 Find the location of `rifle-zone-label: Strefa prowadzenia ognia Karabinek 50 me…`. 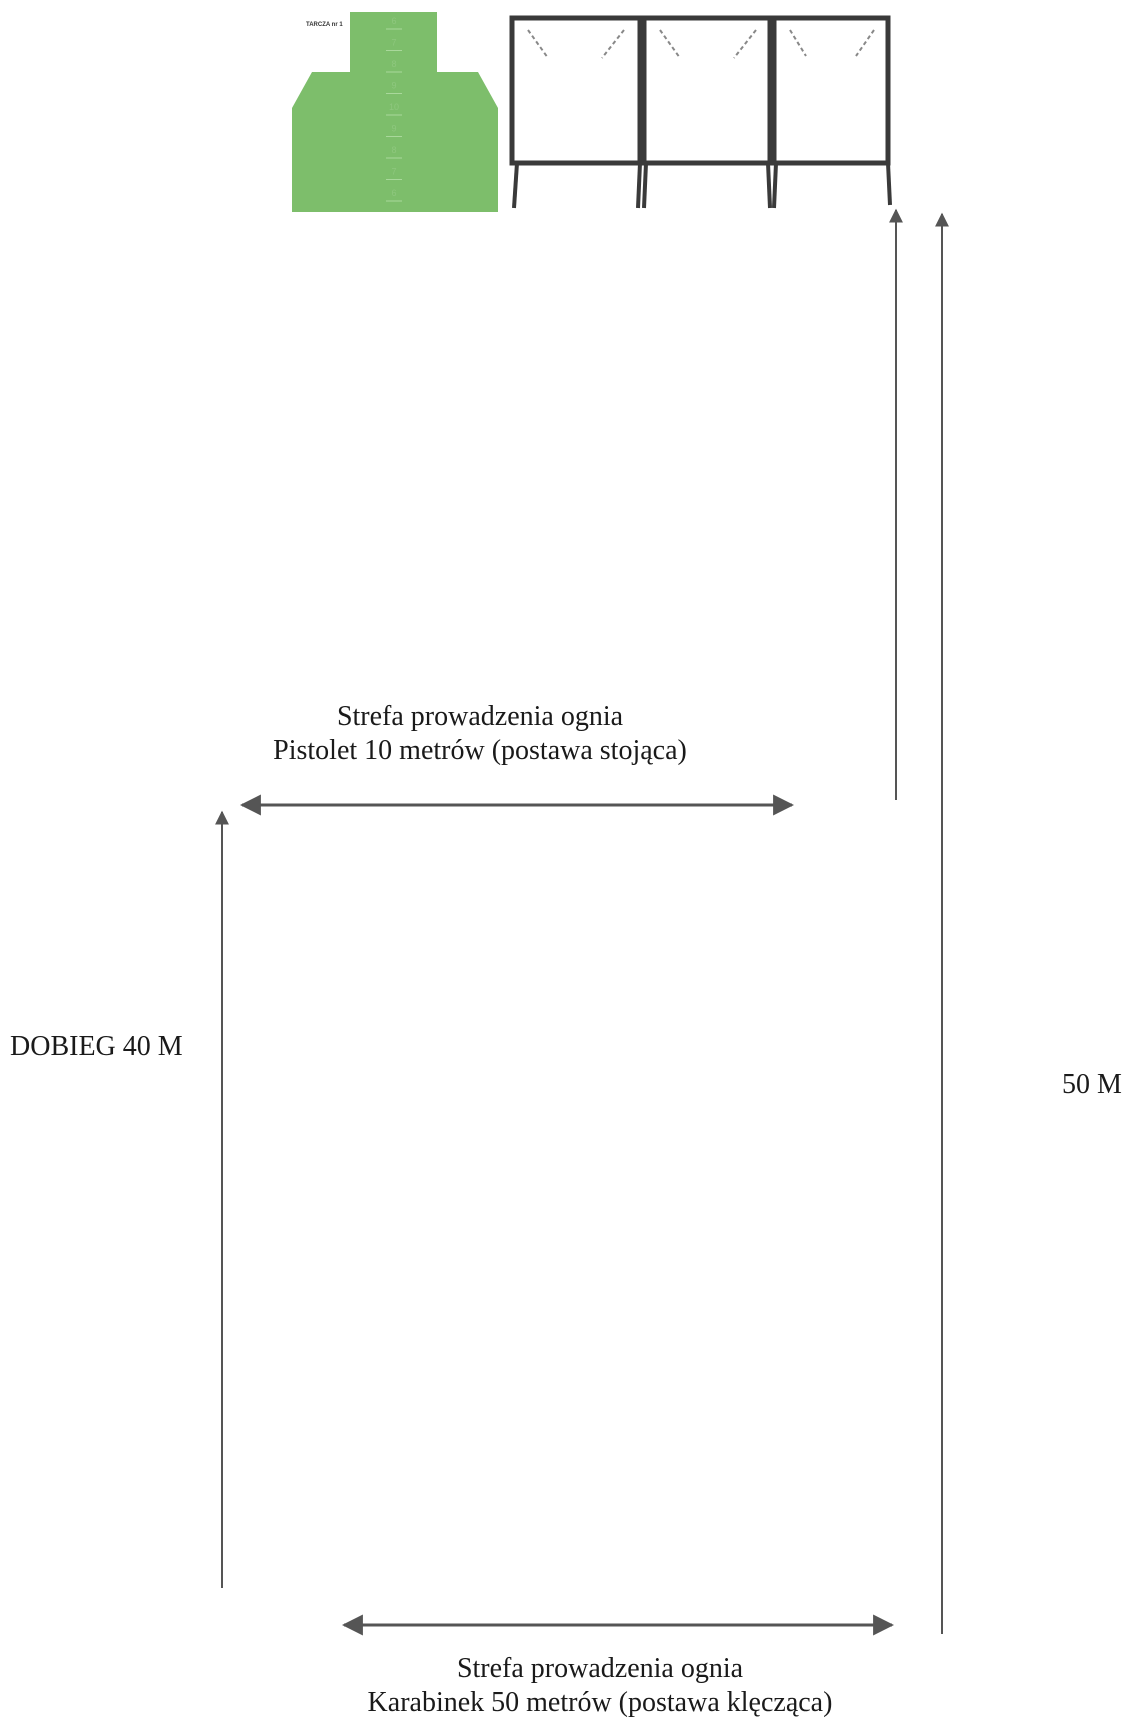

rifle-zone-label: Strefa prowadzenia ognia Karabinek 50 me… is located at coordinates (600, 1686).